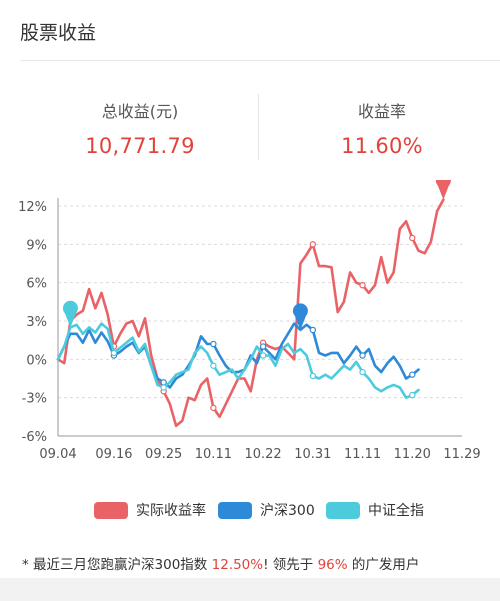  What do you see at coordinates (461, 454) in the screenshot?
I see `x-tick-label: 11.29` at bounding box center [461, 454].